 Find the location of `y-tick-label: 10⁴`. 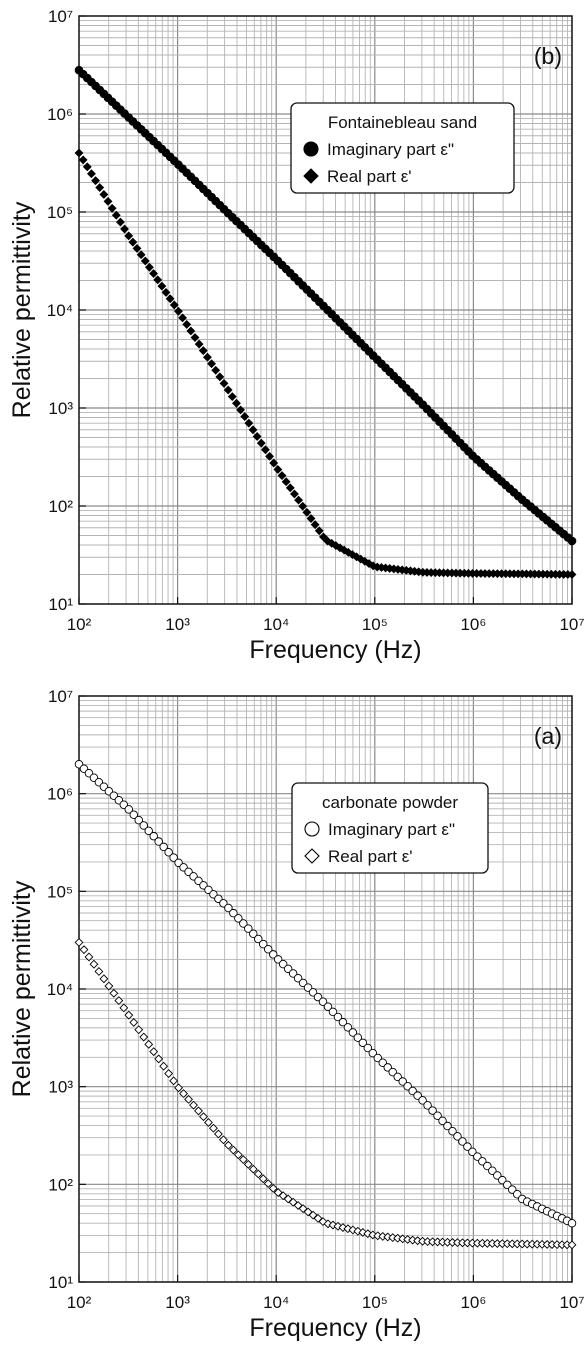

y-tick-label: 10⁴ is located at coordinates (60, 310).